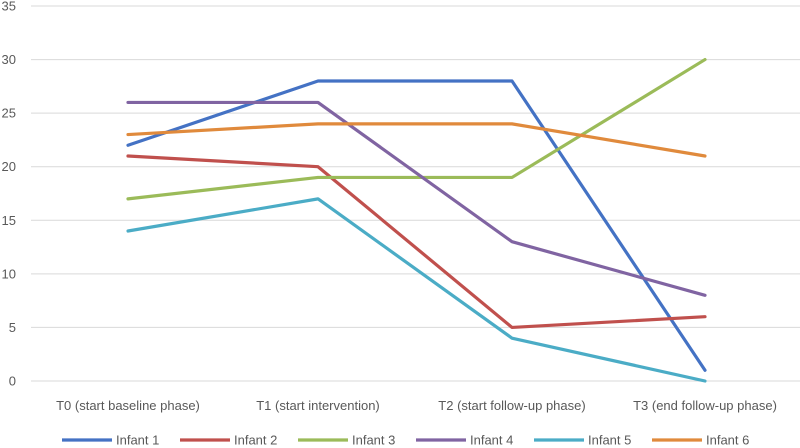 This screenshot has height=448, width=800. What do you see at coordinates (128, 405) in the screenshot?
I see `x-tick-label: T0 (start baseline phase)` at bounding box center [128, 405].